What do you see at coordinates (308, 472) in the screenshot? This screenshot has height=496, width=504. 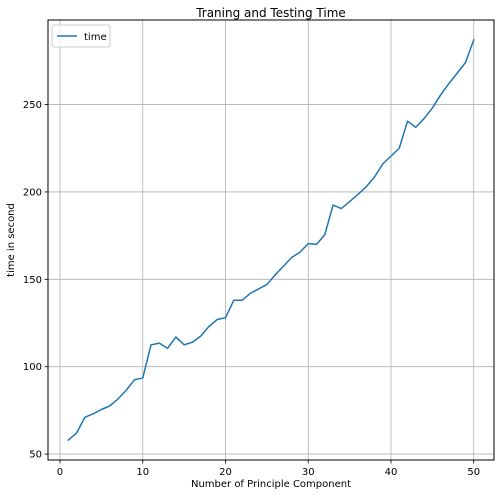 I see `x-tick-label: 30` at bounding box center [308, 472].